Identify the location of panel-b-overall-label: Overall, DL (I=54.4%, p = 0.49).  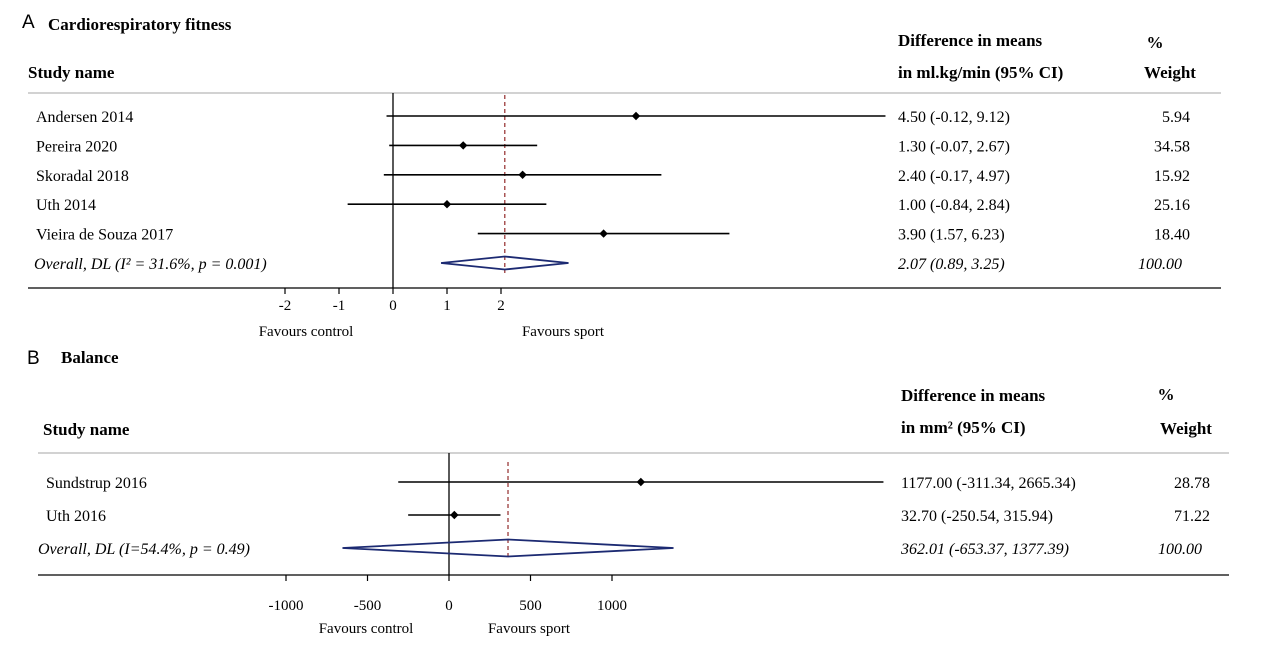
(144, 549).